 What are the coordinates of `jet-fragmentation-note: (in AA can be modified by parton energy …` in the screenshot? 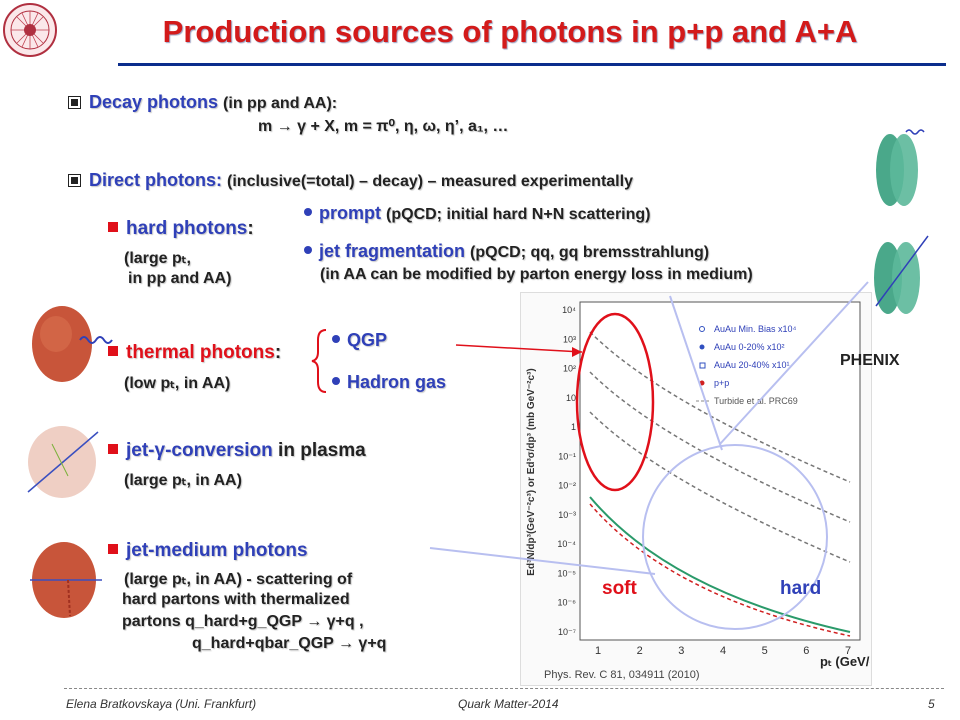 It's located at (536, 274).